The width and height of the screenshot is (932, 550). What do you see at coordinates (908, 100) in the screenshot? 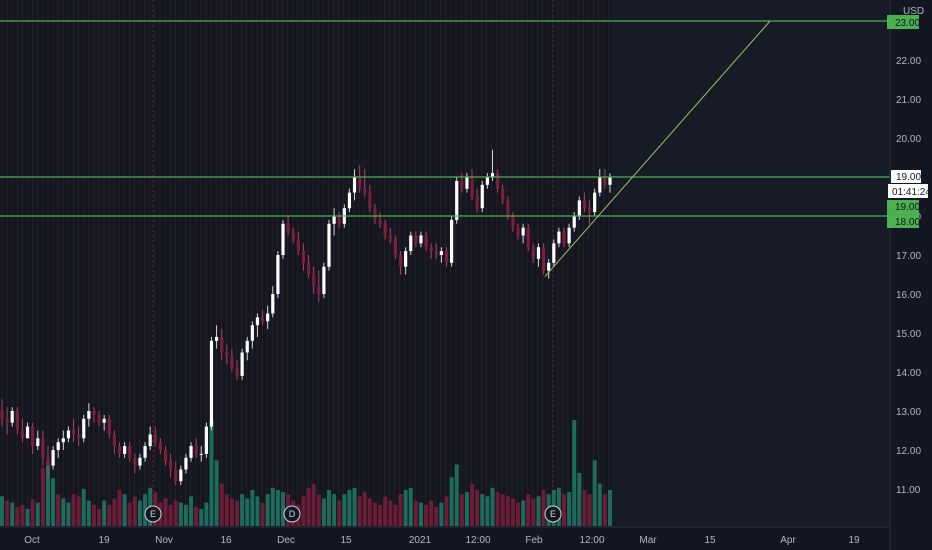
I see `price-tick-label: 21.00` at bounding box center [908, 100].